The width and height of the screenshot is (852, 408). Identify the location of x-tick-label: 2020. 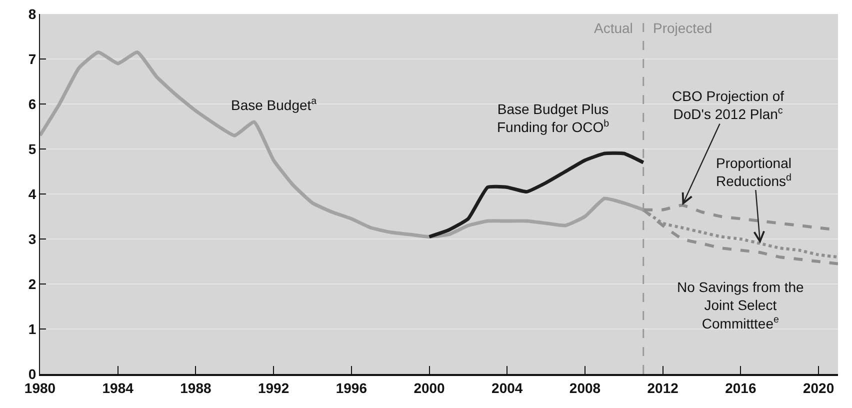
(818, 388).